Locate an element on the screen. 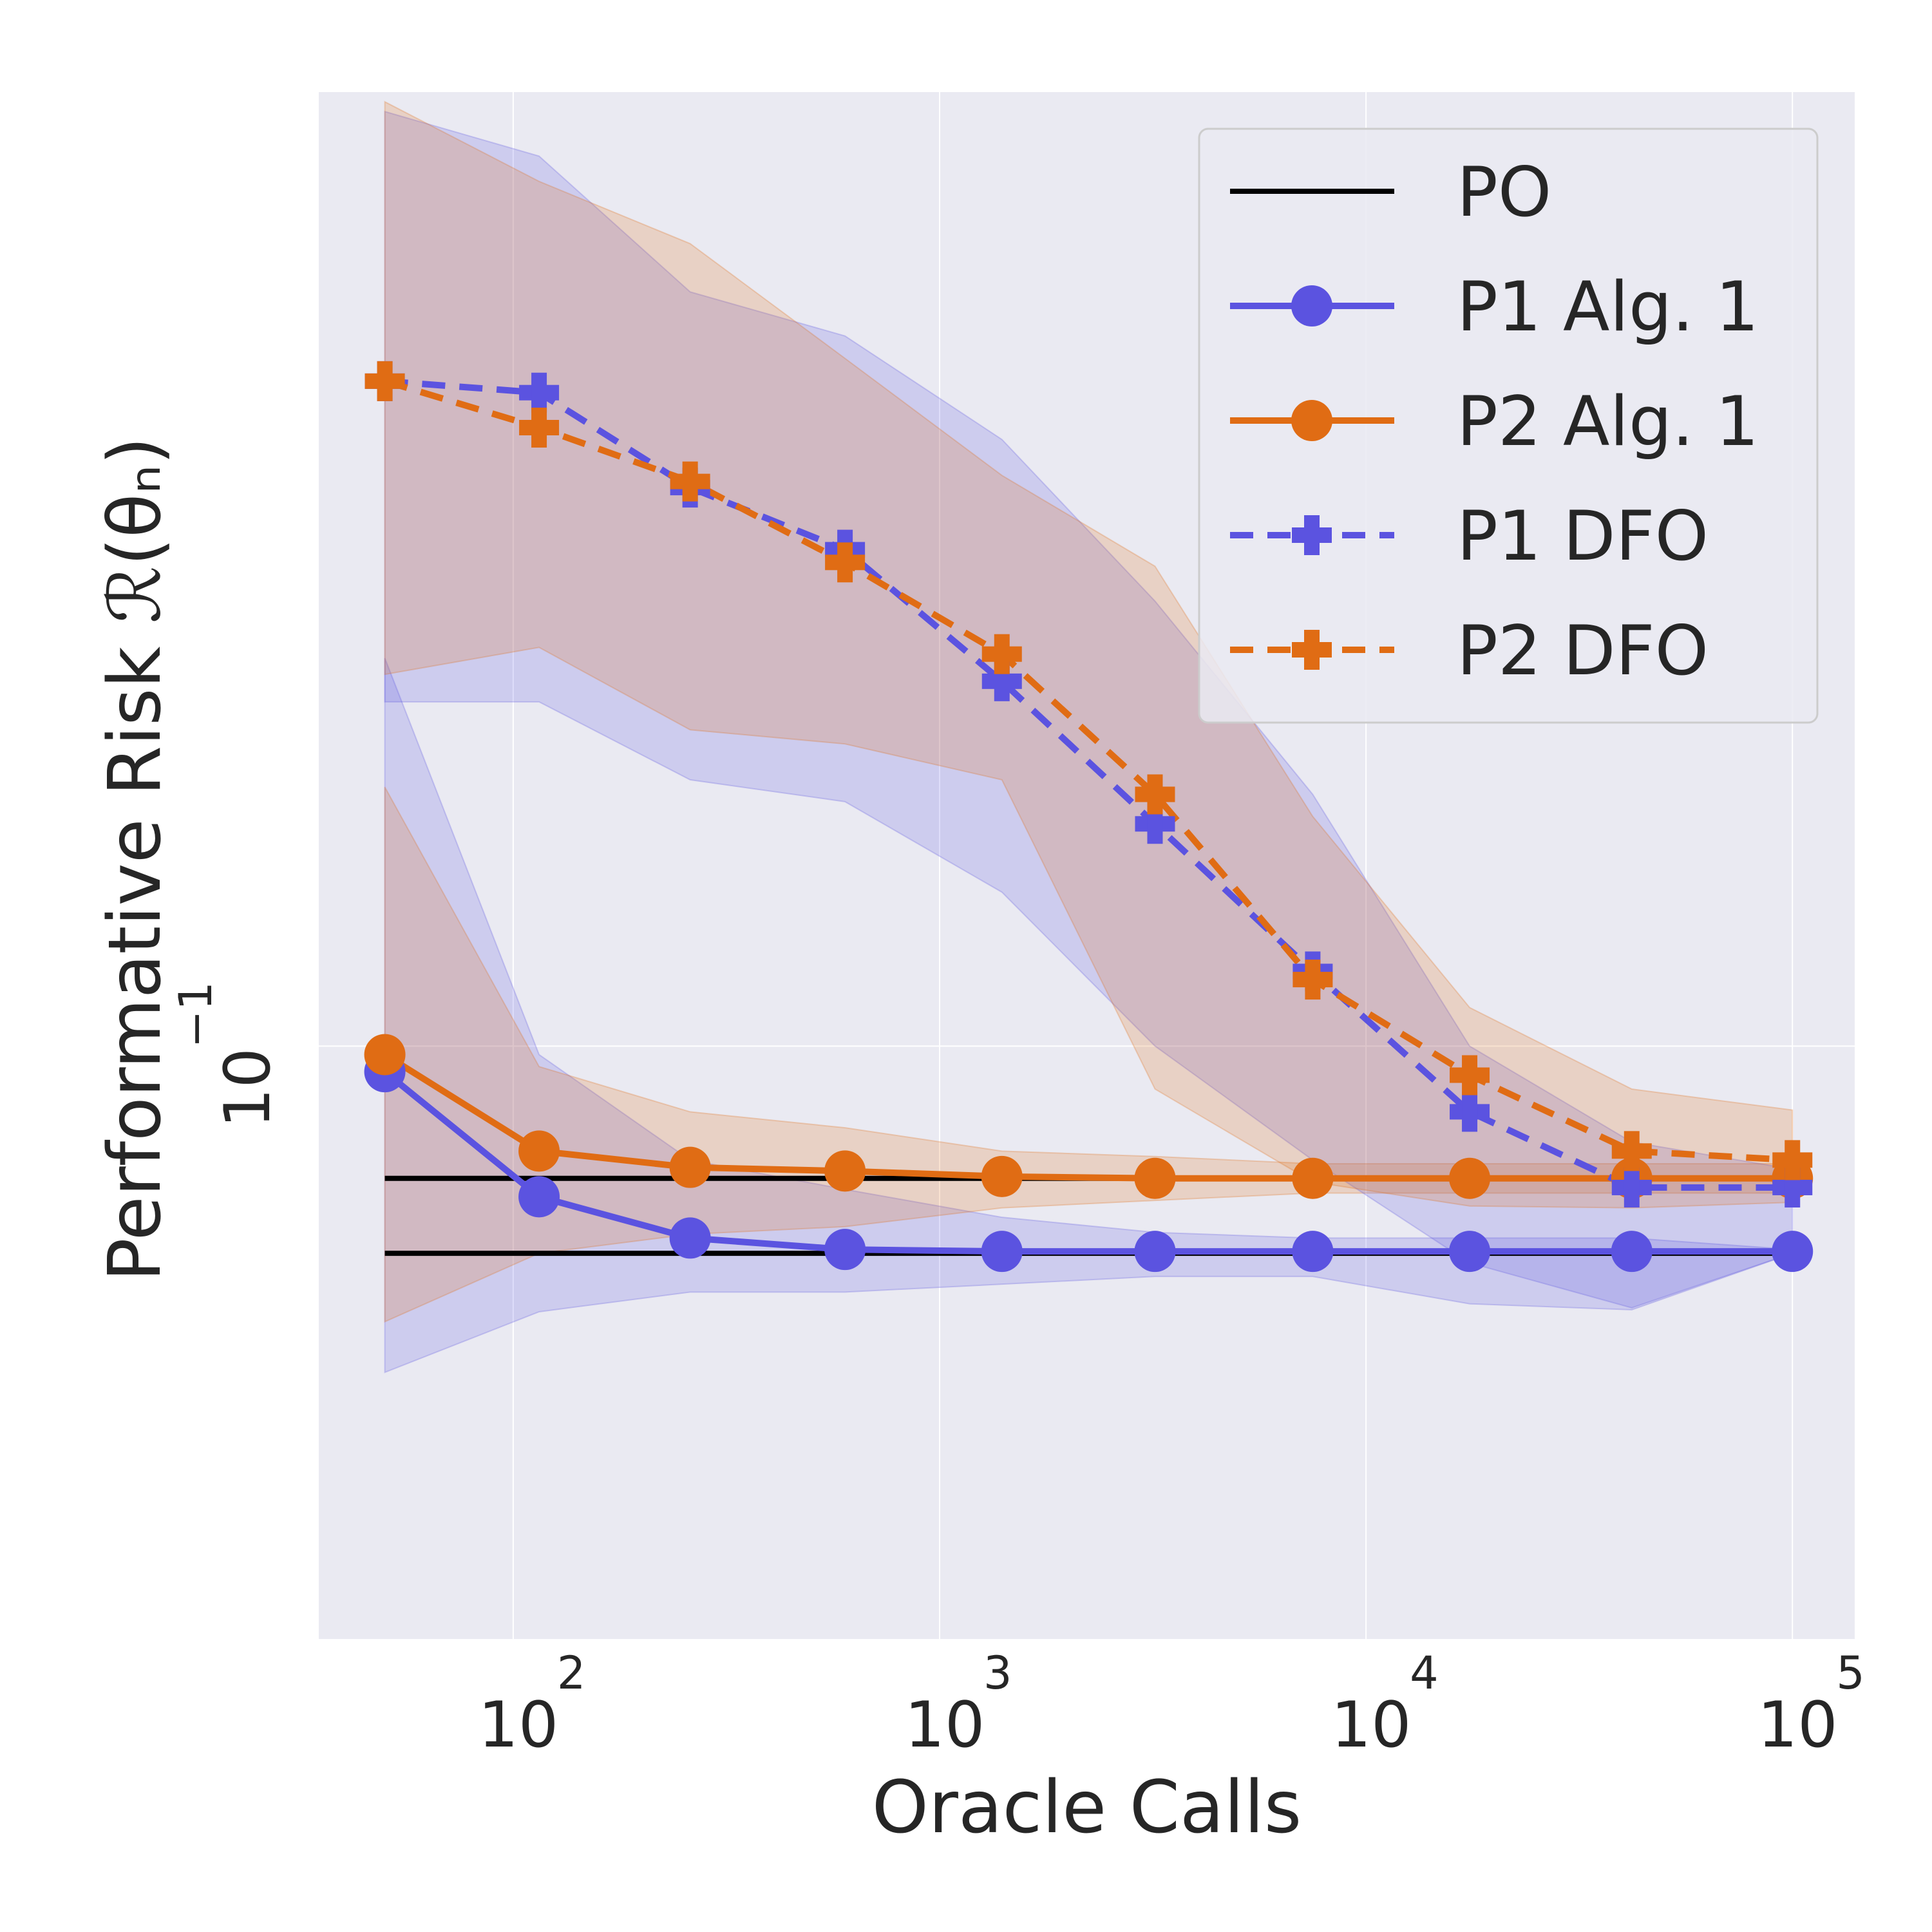 The height and width of the screenshot is (1932, 1932). legend-item: P1 DFO is located at coordinates (1469, 537).